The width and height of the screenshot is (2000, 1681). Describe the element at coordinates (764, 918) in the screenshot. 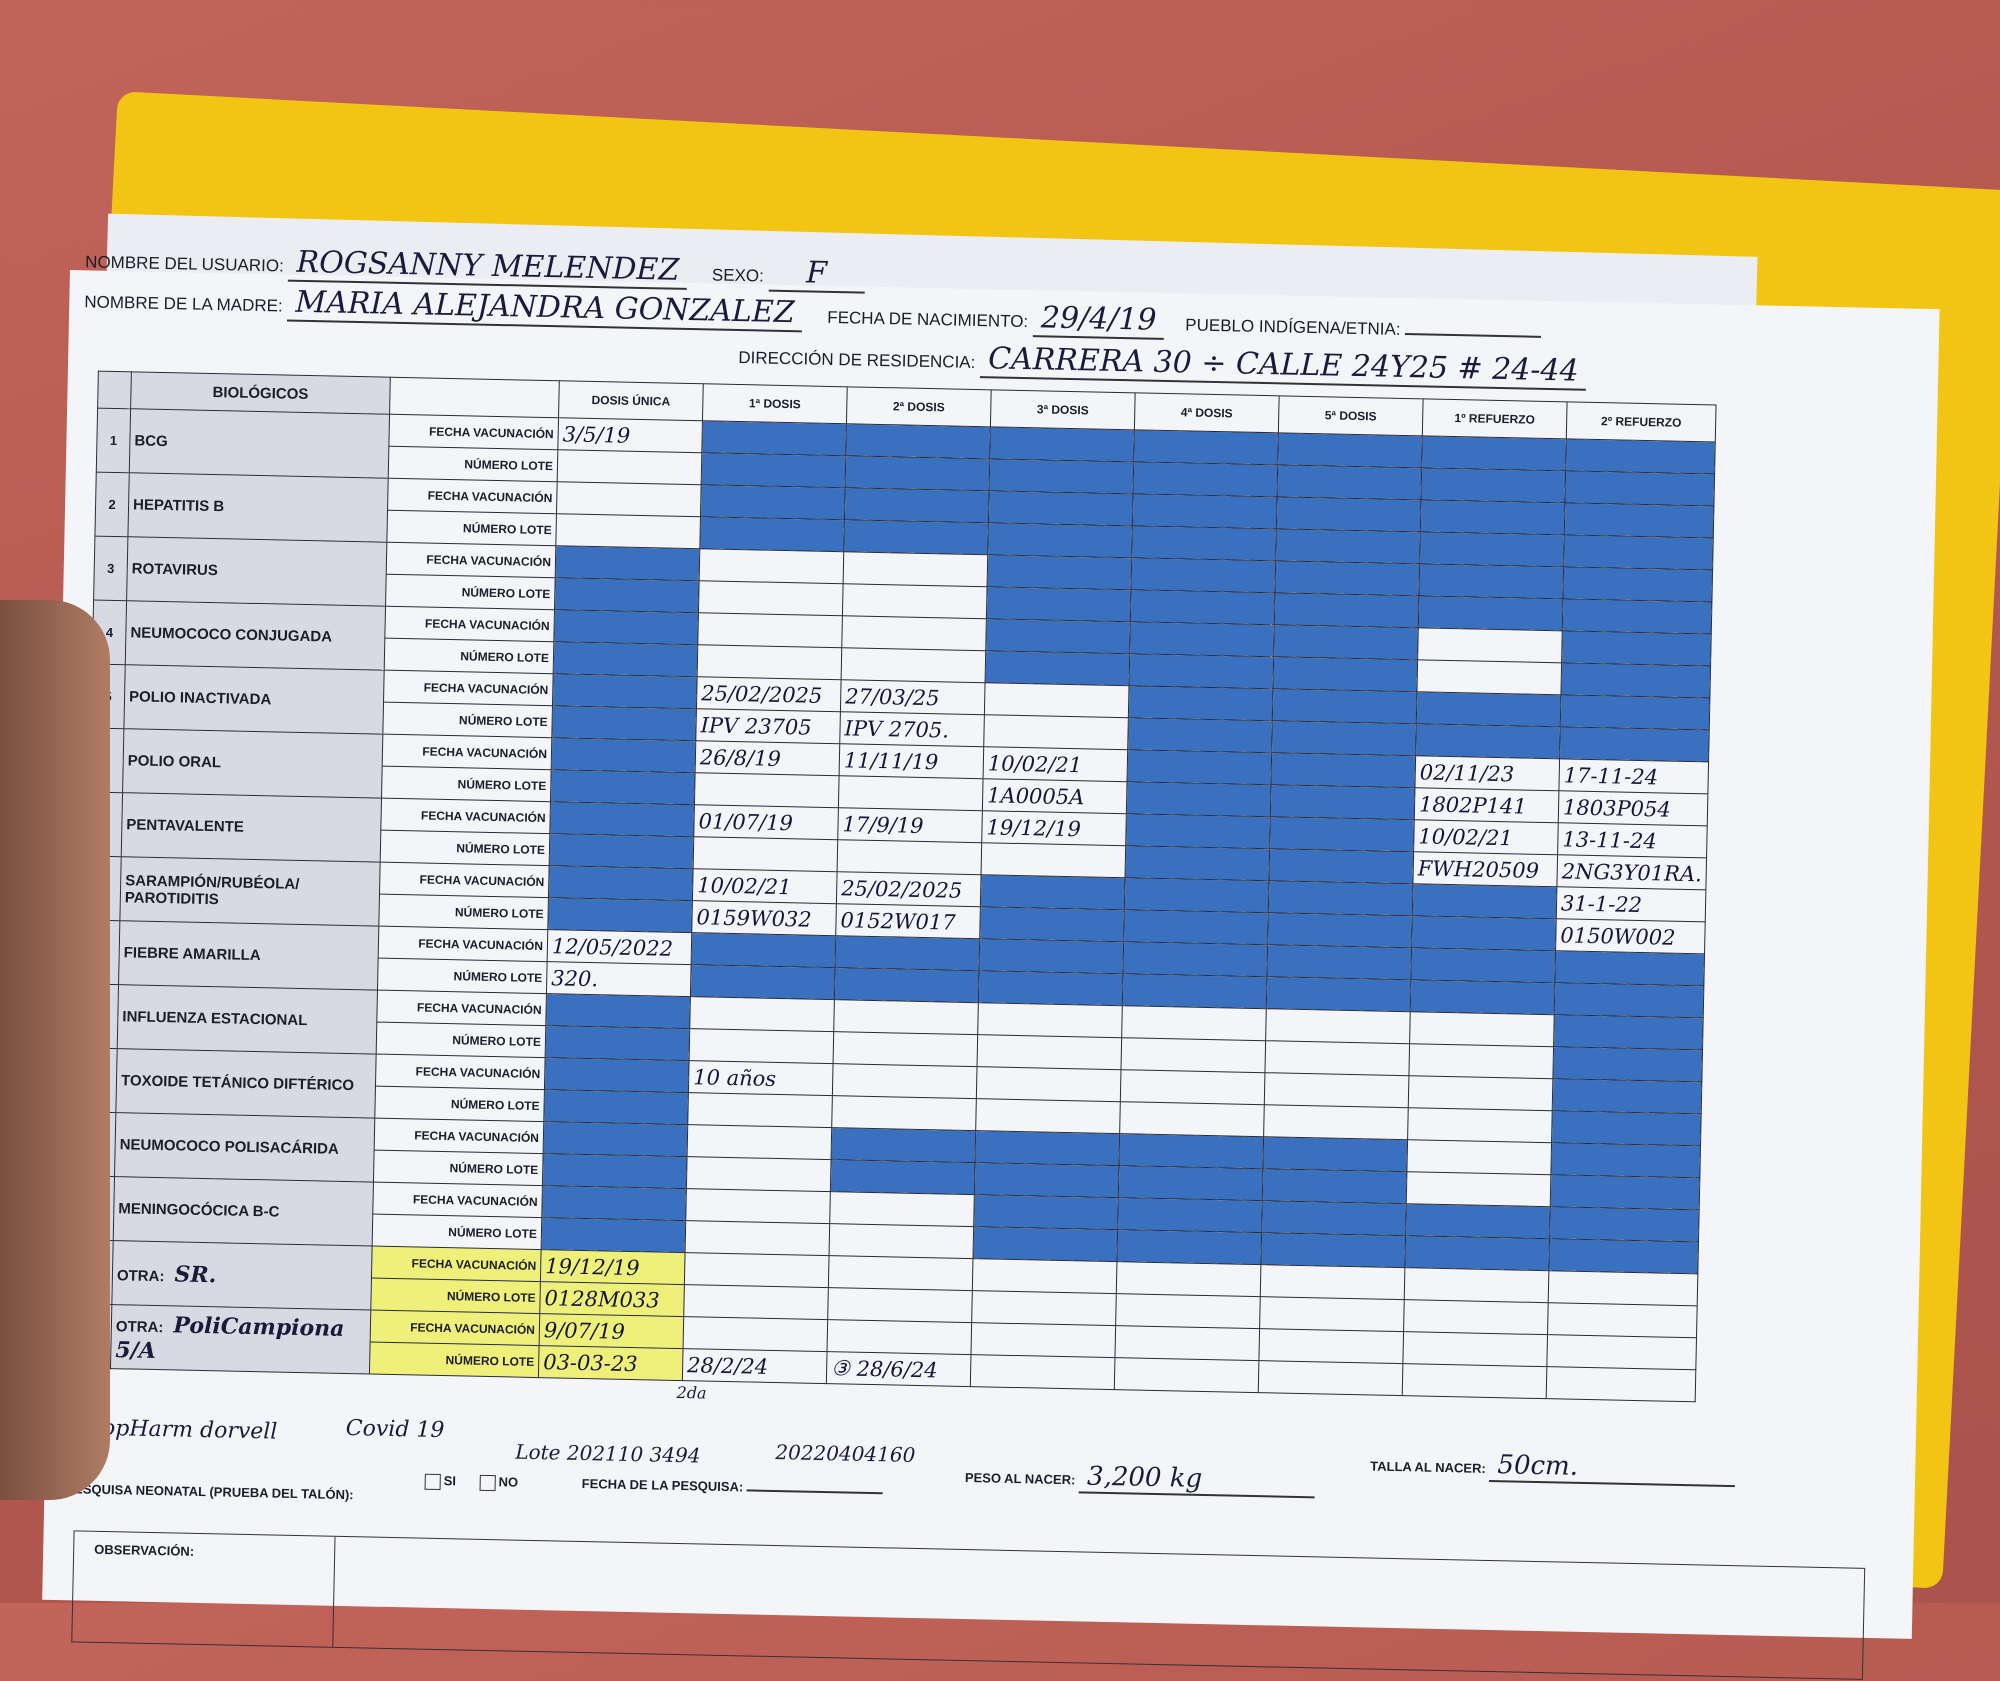

I see `lote-cell: 0159W032` at that location.